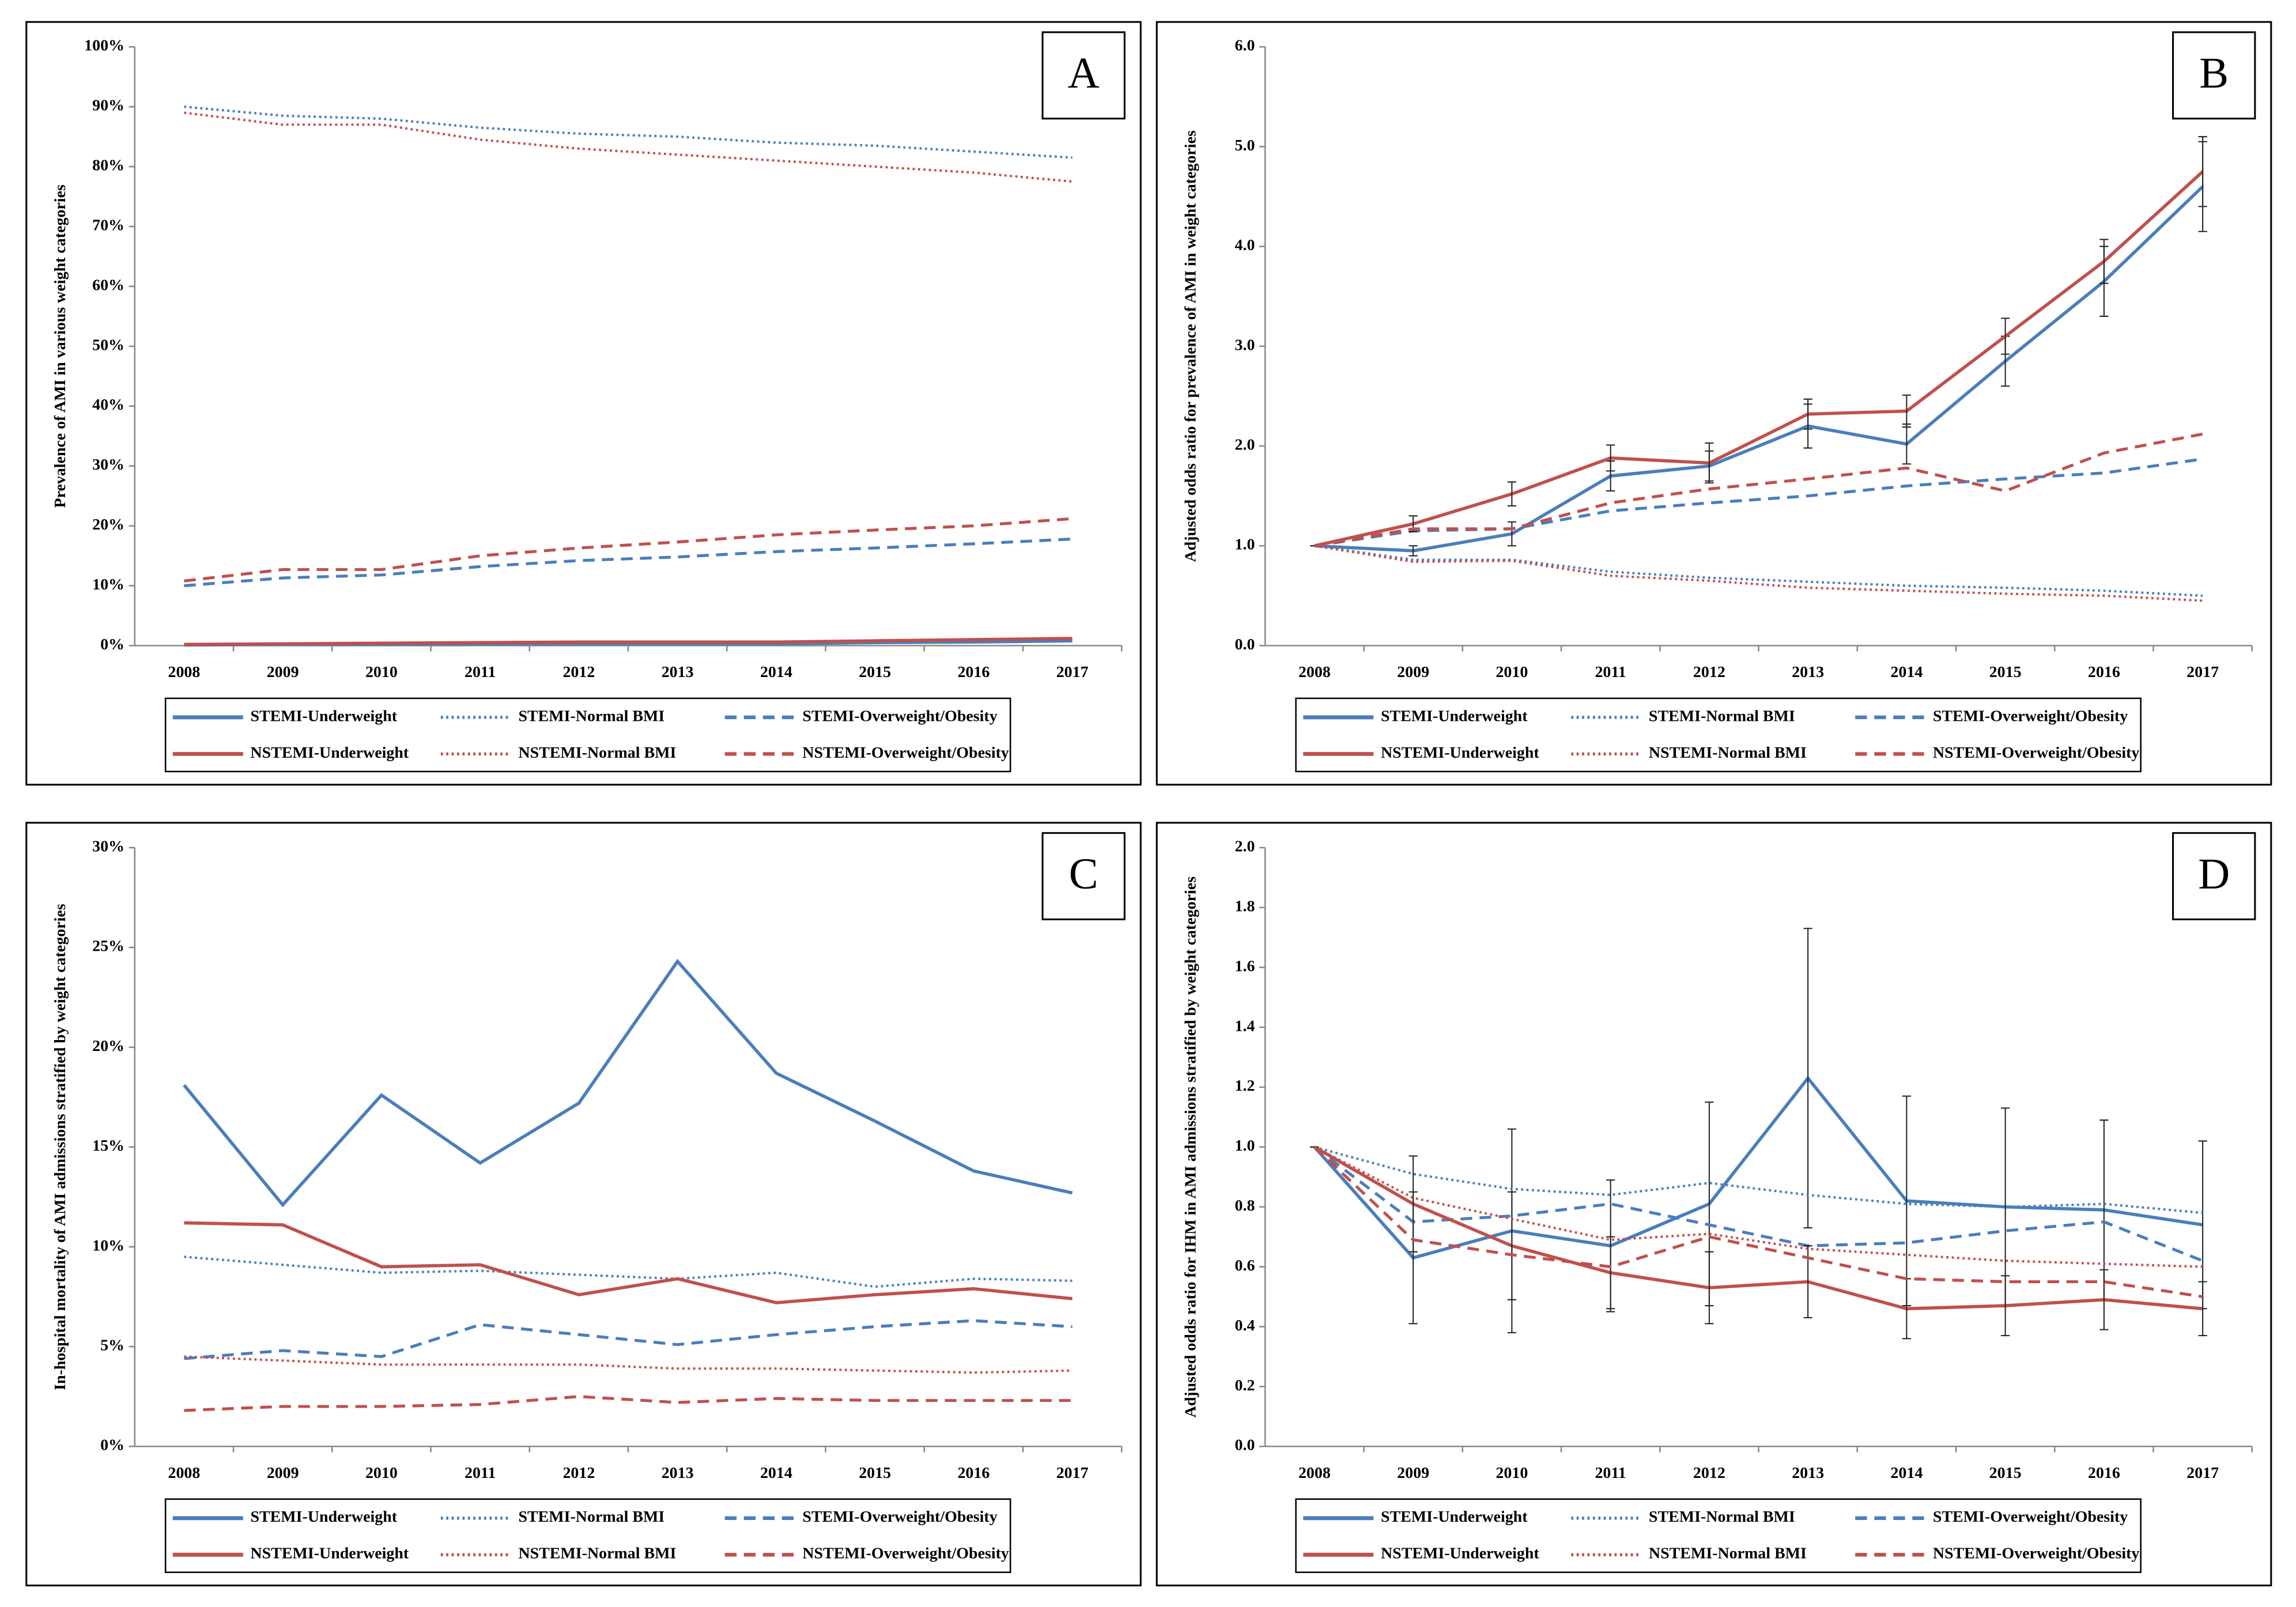 Image resolution: width=2296 pixels, height=1607 pixels. Describe the element at coordinates (1245, 847) in the screenshot. I see `y-tick-label: 2.0` at that location.